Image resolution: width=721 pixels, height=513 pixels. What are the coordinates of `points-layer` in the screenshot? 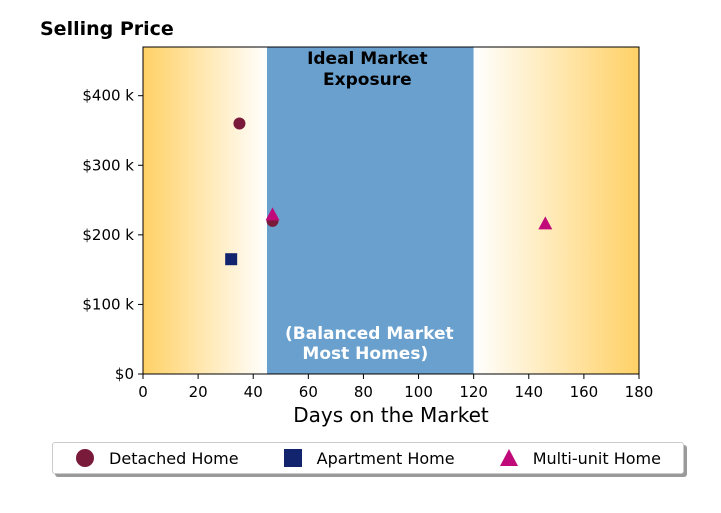 It's located at (389, 191).